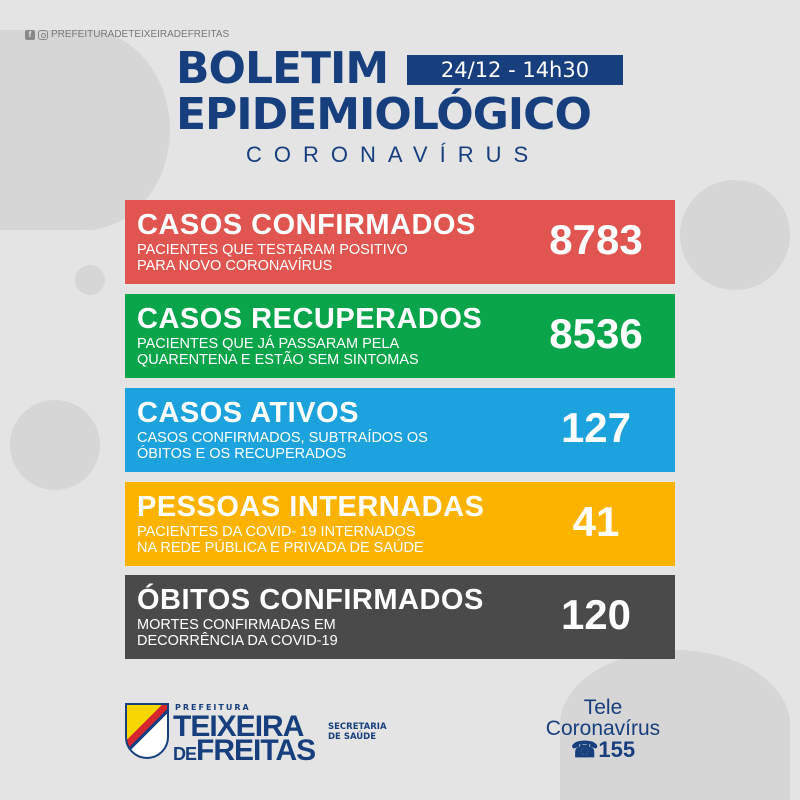  I want to click on desc-line: CASOS CONFIRMADOS, SUBTRAÍDOS OS, so click(282, 438).